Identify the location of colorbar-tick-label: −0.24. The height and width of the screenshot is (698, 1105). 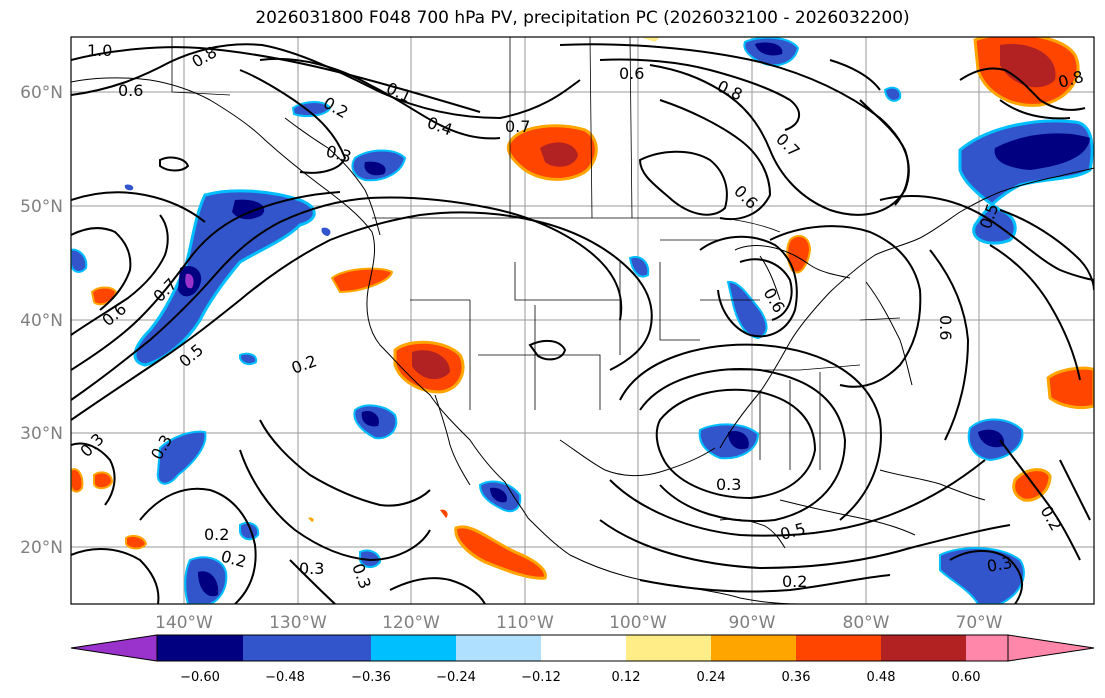
(456, 677).